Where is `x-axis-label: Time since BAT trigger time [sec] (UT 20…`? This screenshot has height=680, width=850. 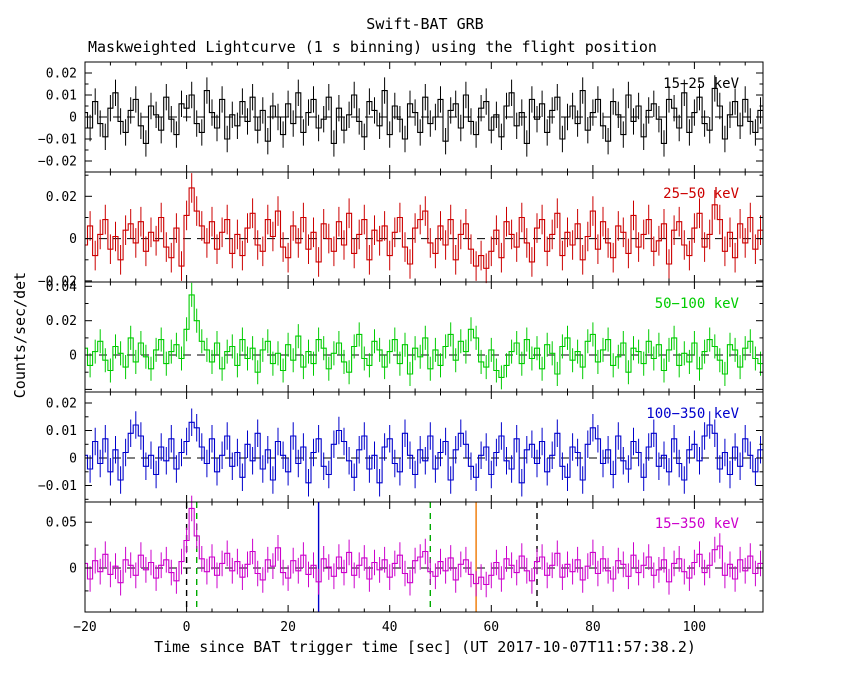
x-axis-label: Time since BAT trigger time [sec] (UT 20… is located at coordinates (425, 647).